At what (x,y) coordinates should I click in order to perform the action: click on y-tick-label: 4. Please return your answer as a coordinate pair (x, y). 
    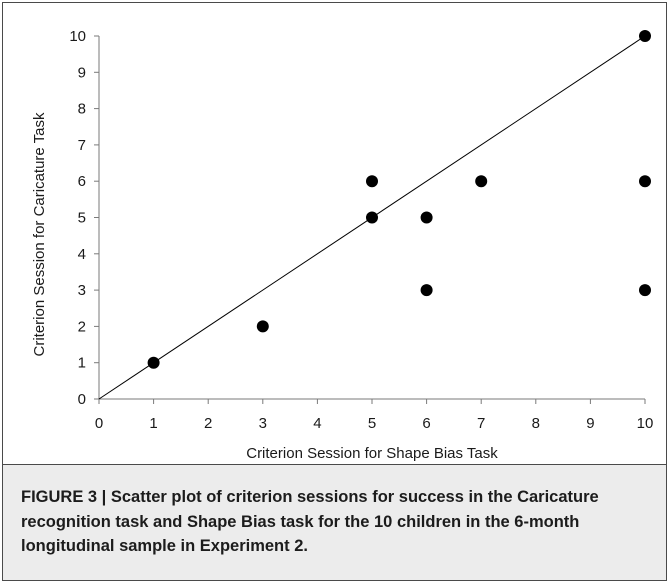
    Looking at the image, I should click on (82, 254).